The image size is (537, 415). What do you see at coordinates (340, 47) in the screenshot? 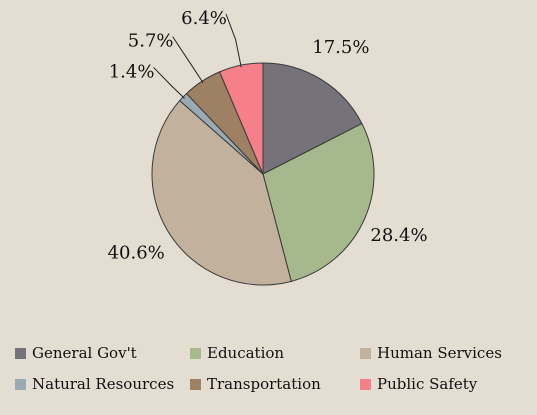
I see `data-label-general-gov-t: 17.5%` at bounding box center [340, 47].